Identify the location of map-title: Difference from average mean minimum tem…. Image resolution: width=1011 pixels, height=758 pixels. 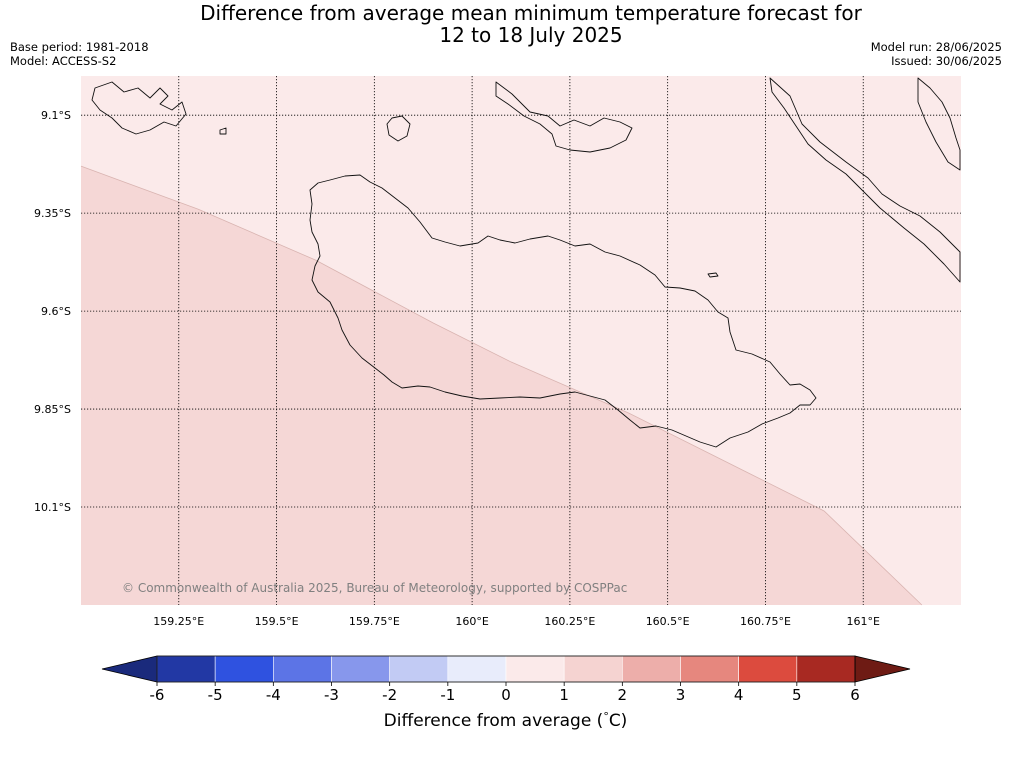
(505, 24).